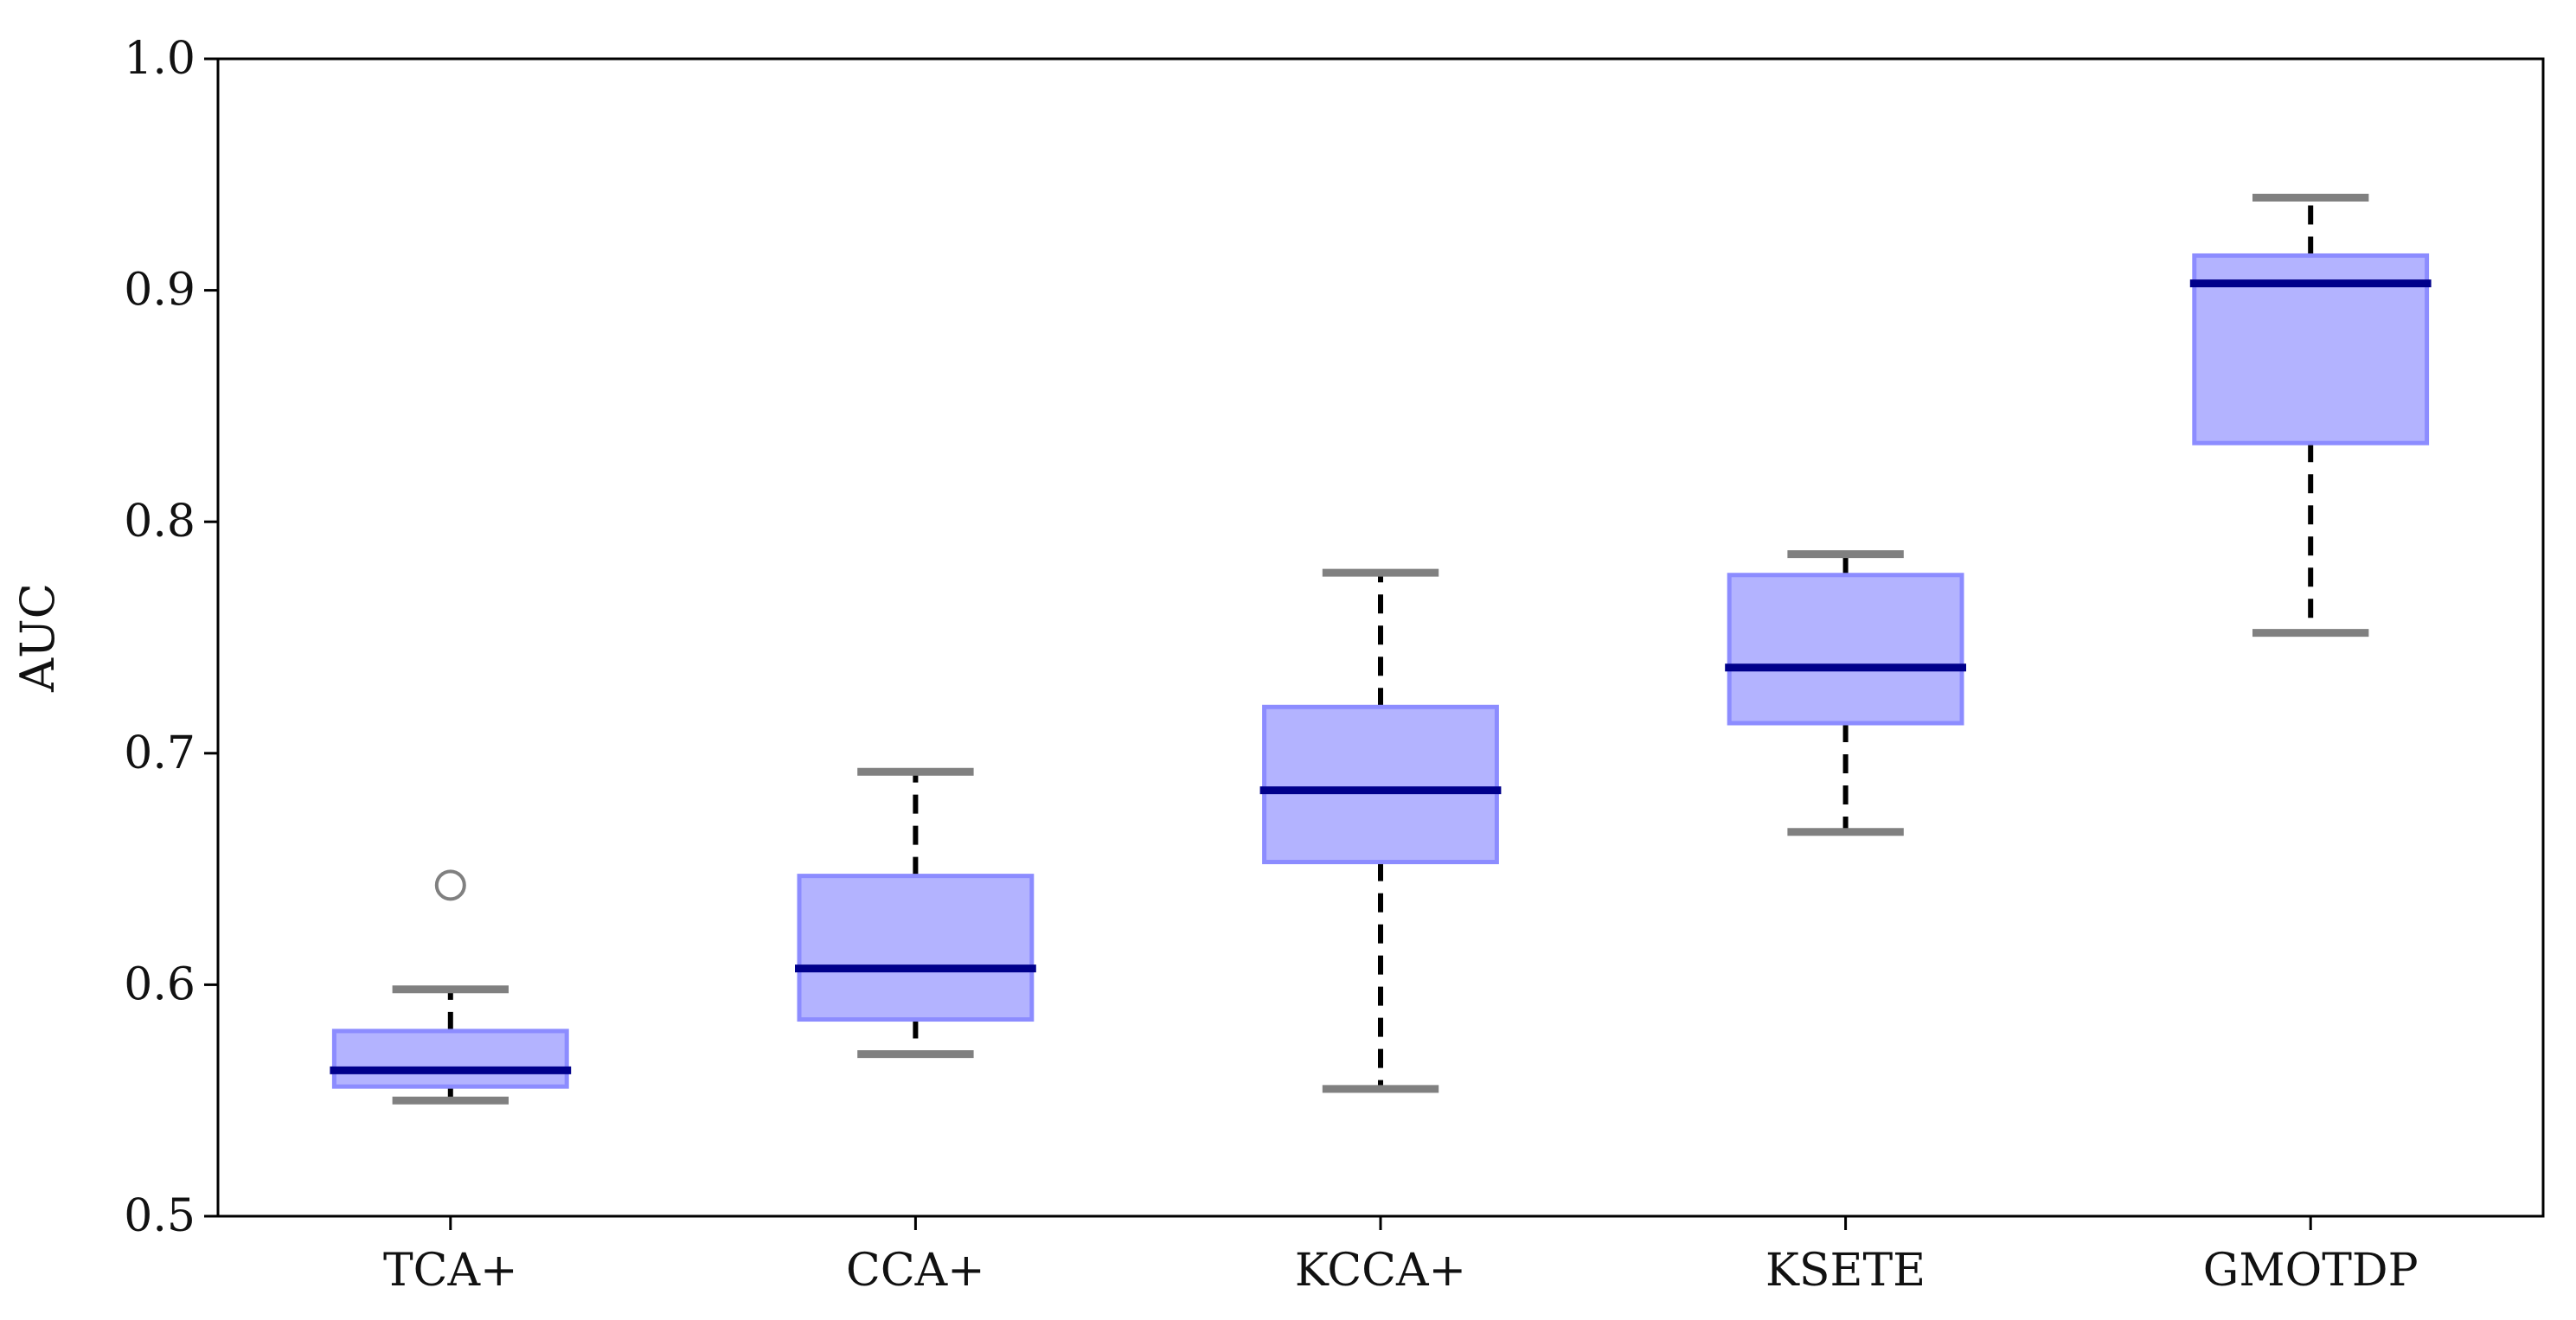 The image size is (2576, 1320). What do you see at coordinates (2311, 1271) in the screenshot?
I see `x-tick-label: GMOTDP` at bounding box center [2311, 1271].